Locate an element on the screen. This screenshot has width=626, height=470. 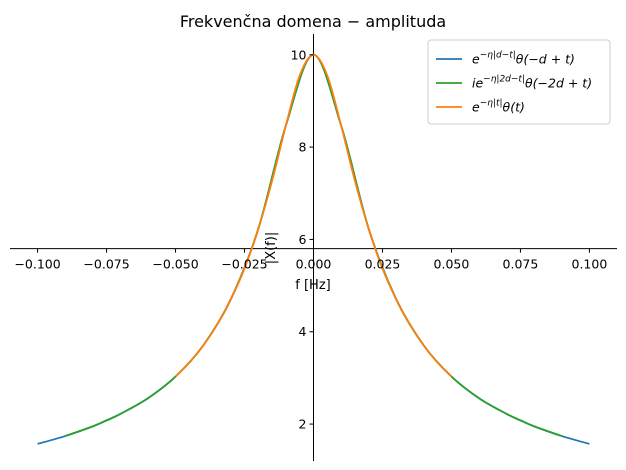
legend-box is located at coordinates (519, 82).